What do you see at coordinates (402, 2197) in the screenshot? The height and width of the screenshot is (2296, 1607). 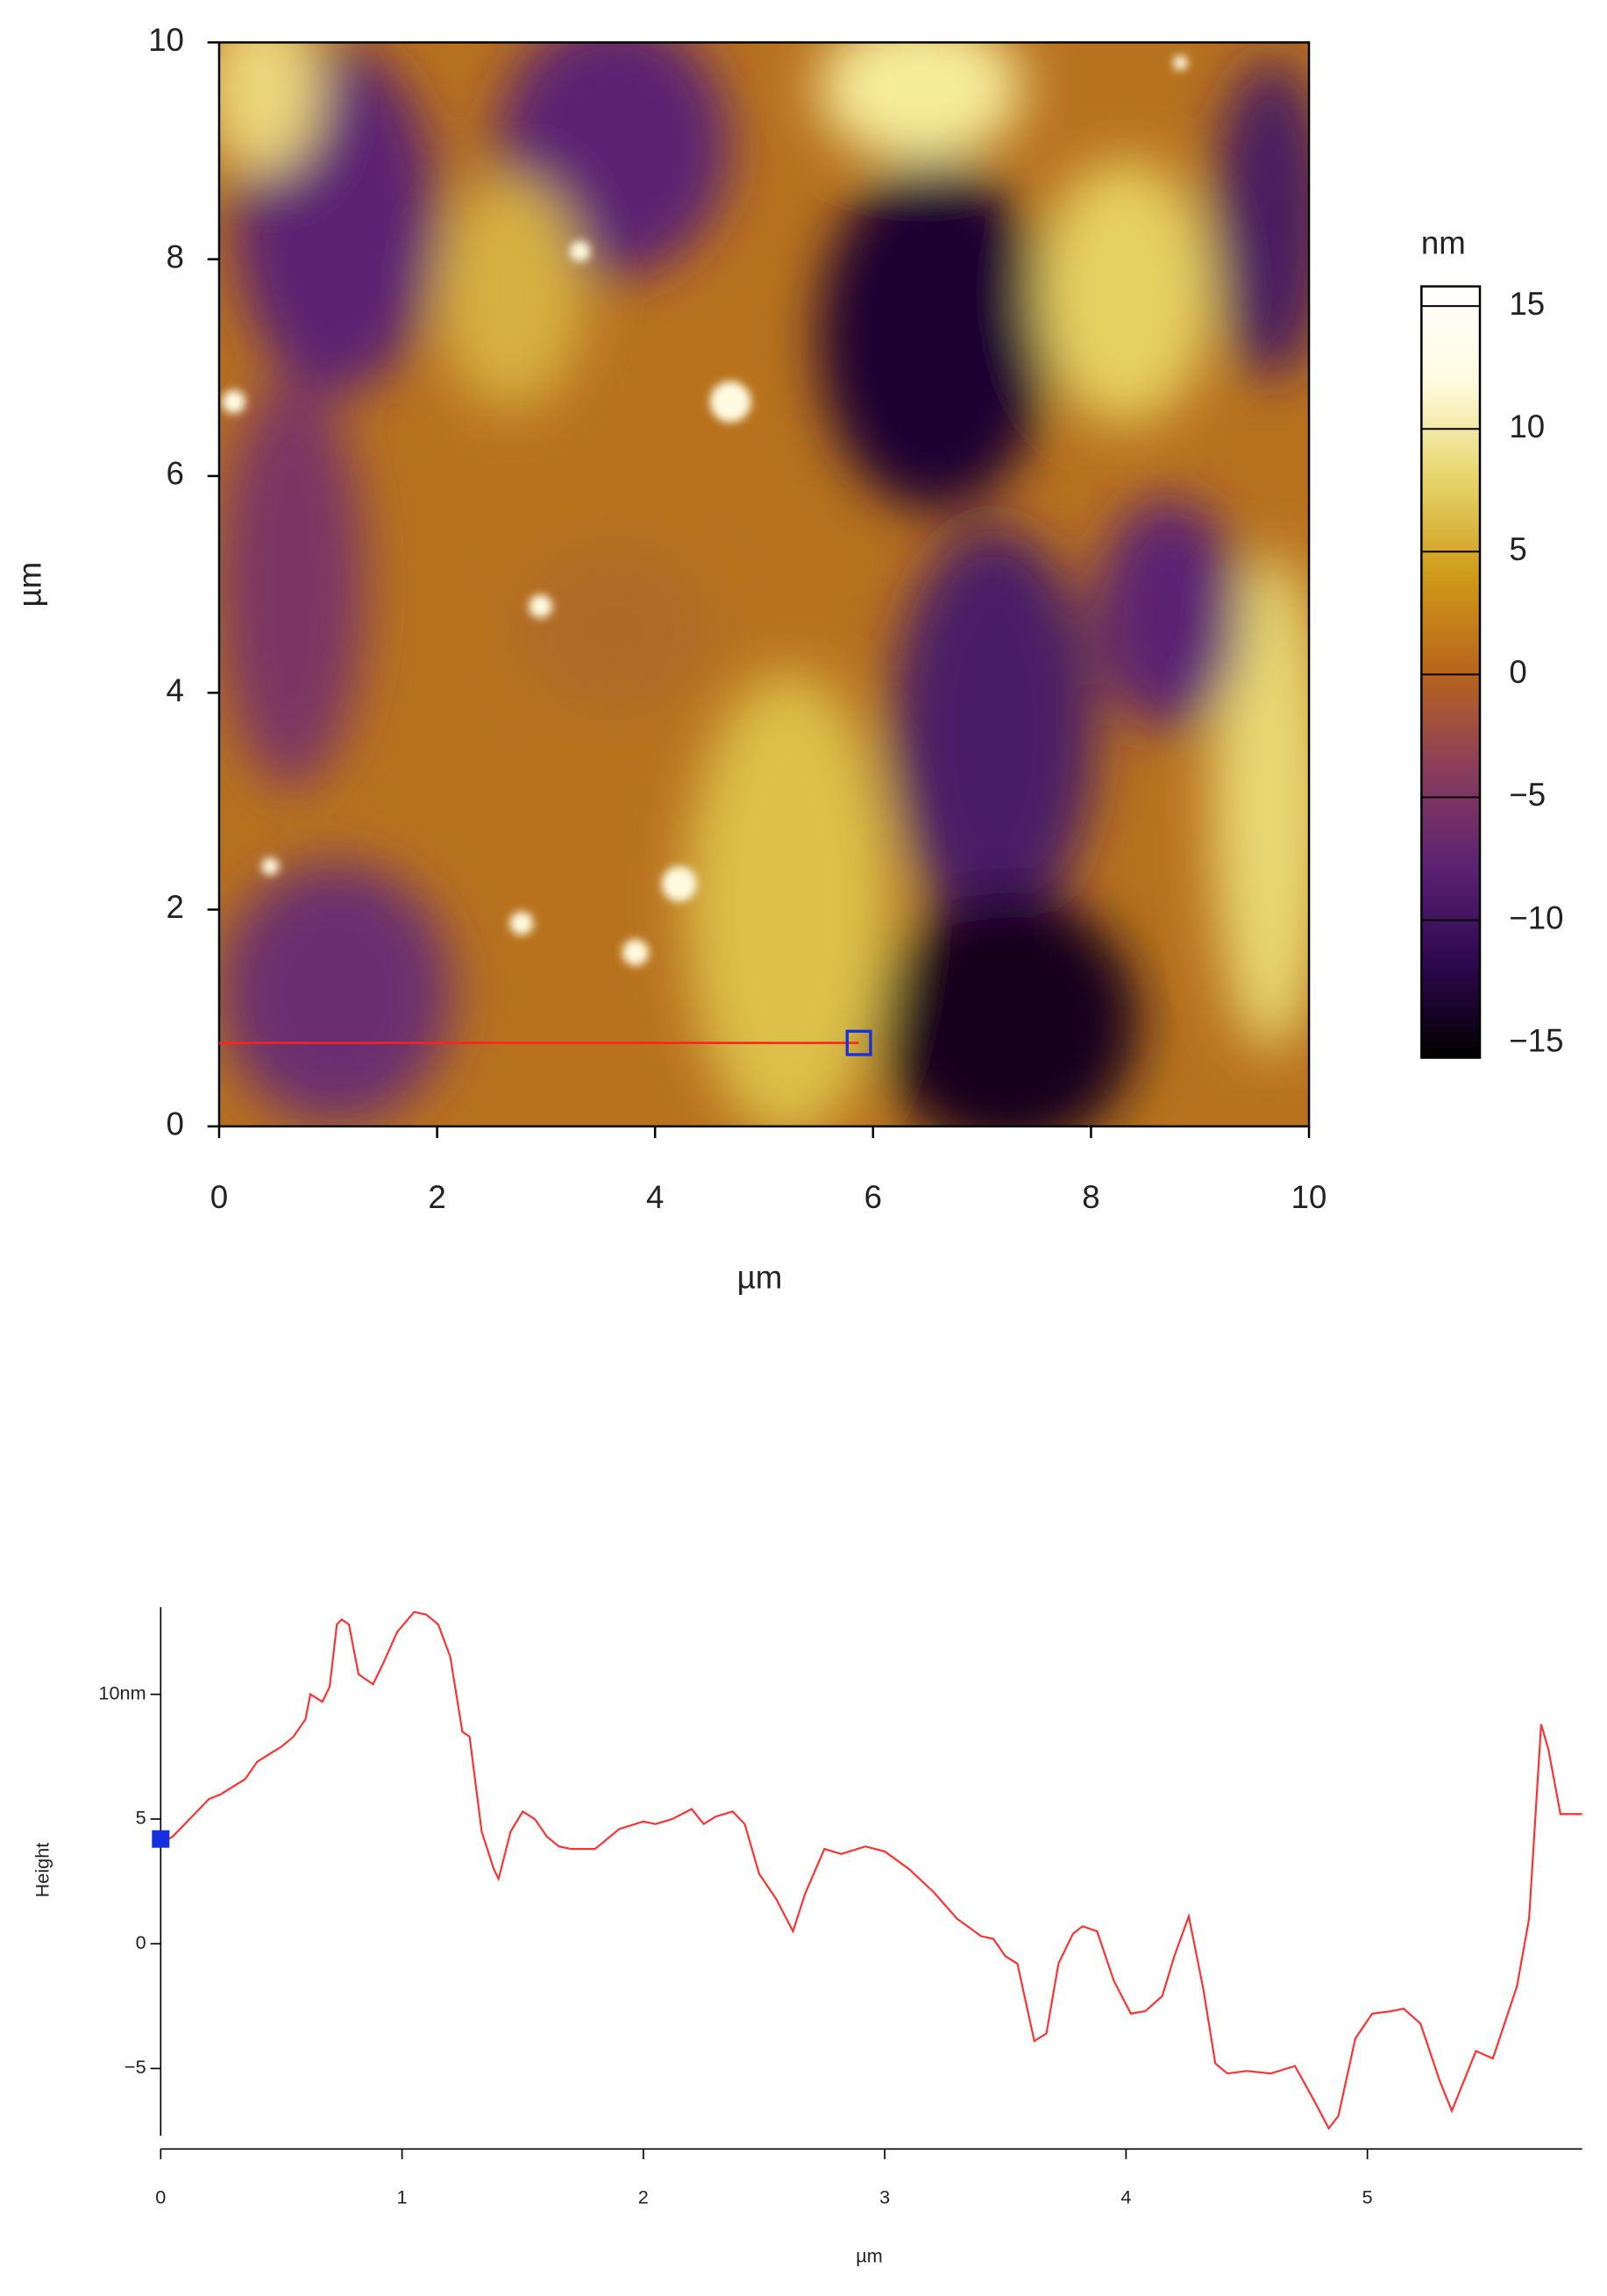 I see `x-tick-label: 1` at bounding box center [402, 2197].